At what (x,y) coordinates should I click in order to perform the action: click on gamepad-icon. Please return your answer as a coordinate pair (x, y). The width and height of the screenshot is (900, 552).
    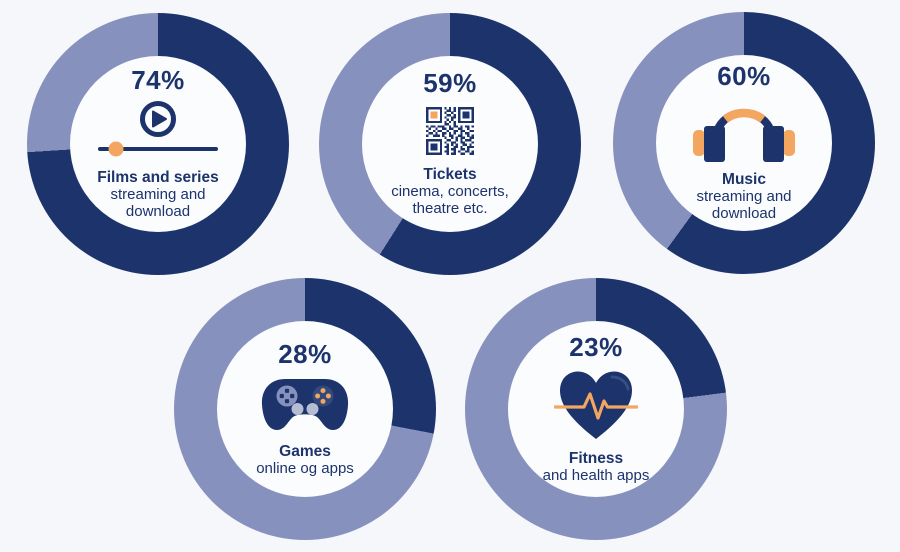
    Looking at the image, I should click on (305, 405).